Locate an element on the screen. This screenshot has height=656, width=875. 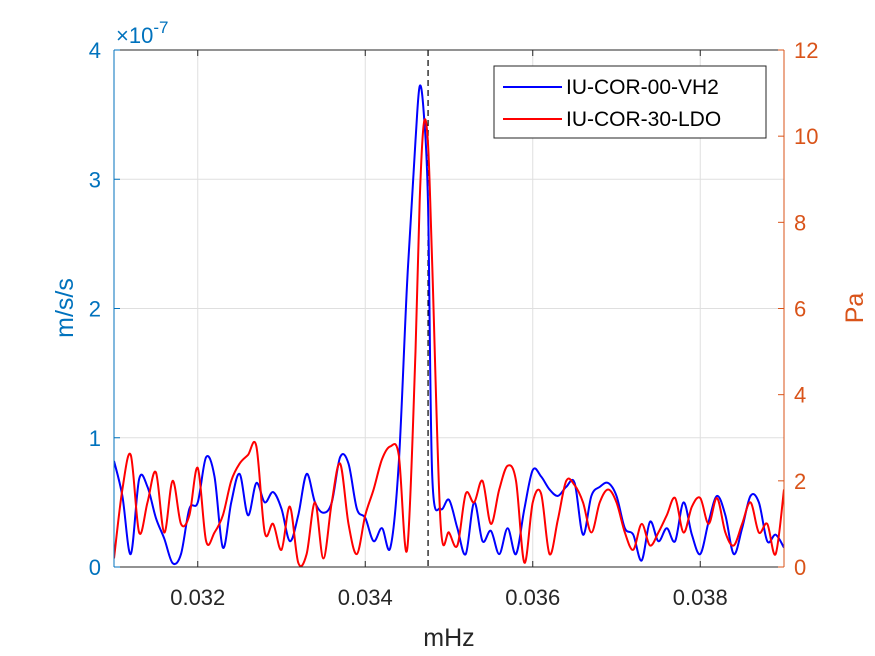
left-y-tick-label: 4 is located at coordinates (95, 50).